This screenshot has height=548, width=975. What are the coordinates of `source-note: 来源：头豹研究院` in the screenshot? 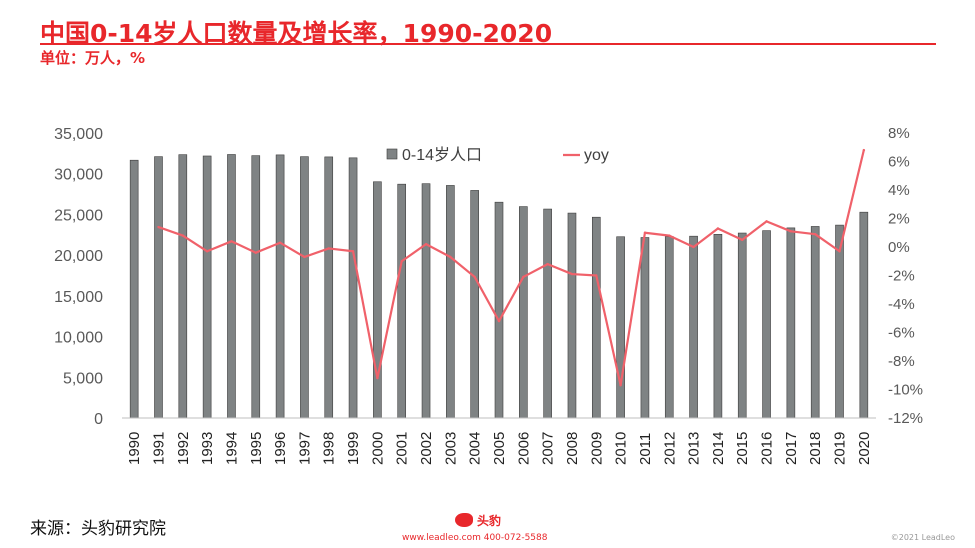 It's located at (98, 529).